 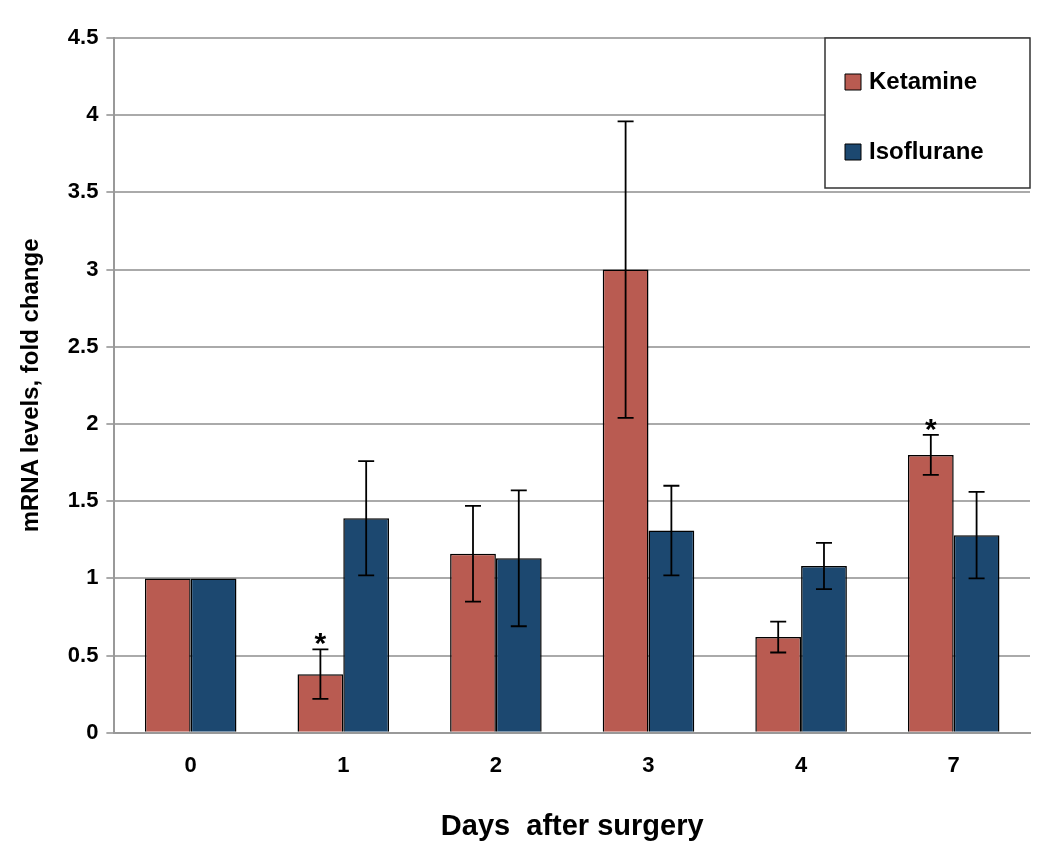 I want to click on legend-label: Ketamine, so click(x=923, y=80).